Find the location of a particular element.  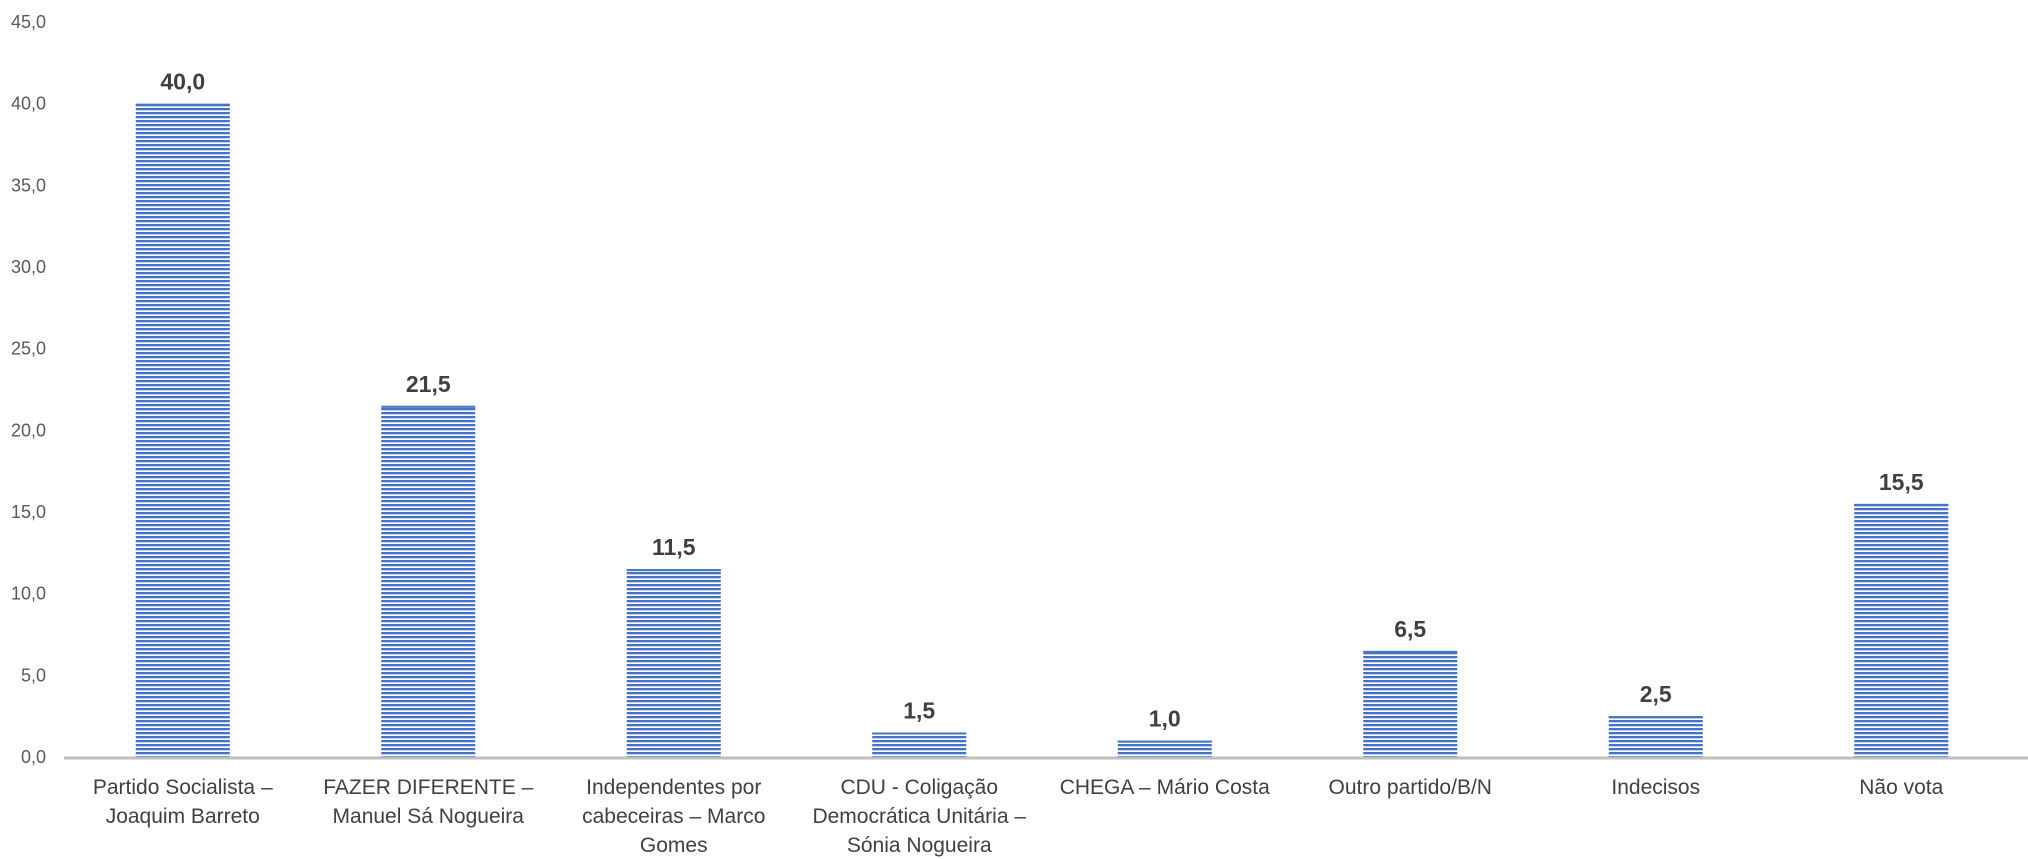

data-label: 2,5 is located at coordinates (1656, 694).